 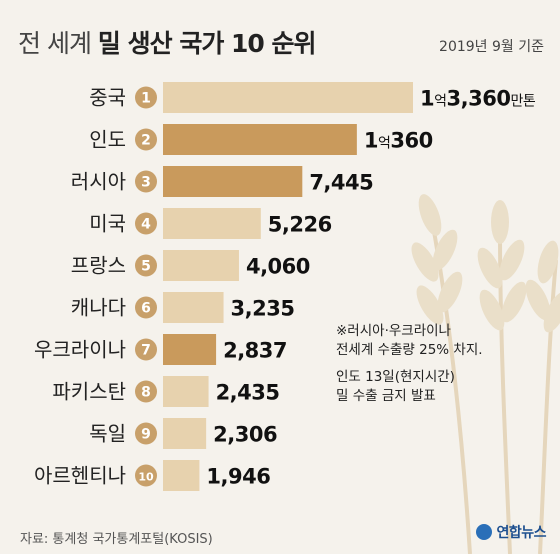 I want to click on category-label: 우크라이나, so click(x=80, y=350).